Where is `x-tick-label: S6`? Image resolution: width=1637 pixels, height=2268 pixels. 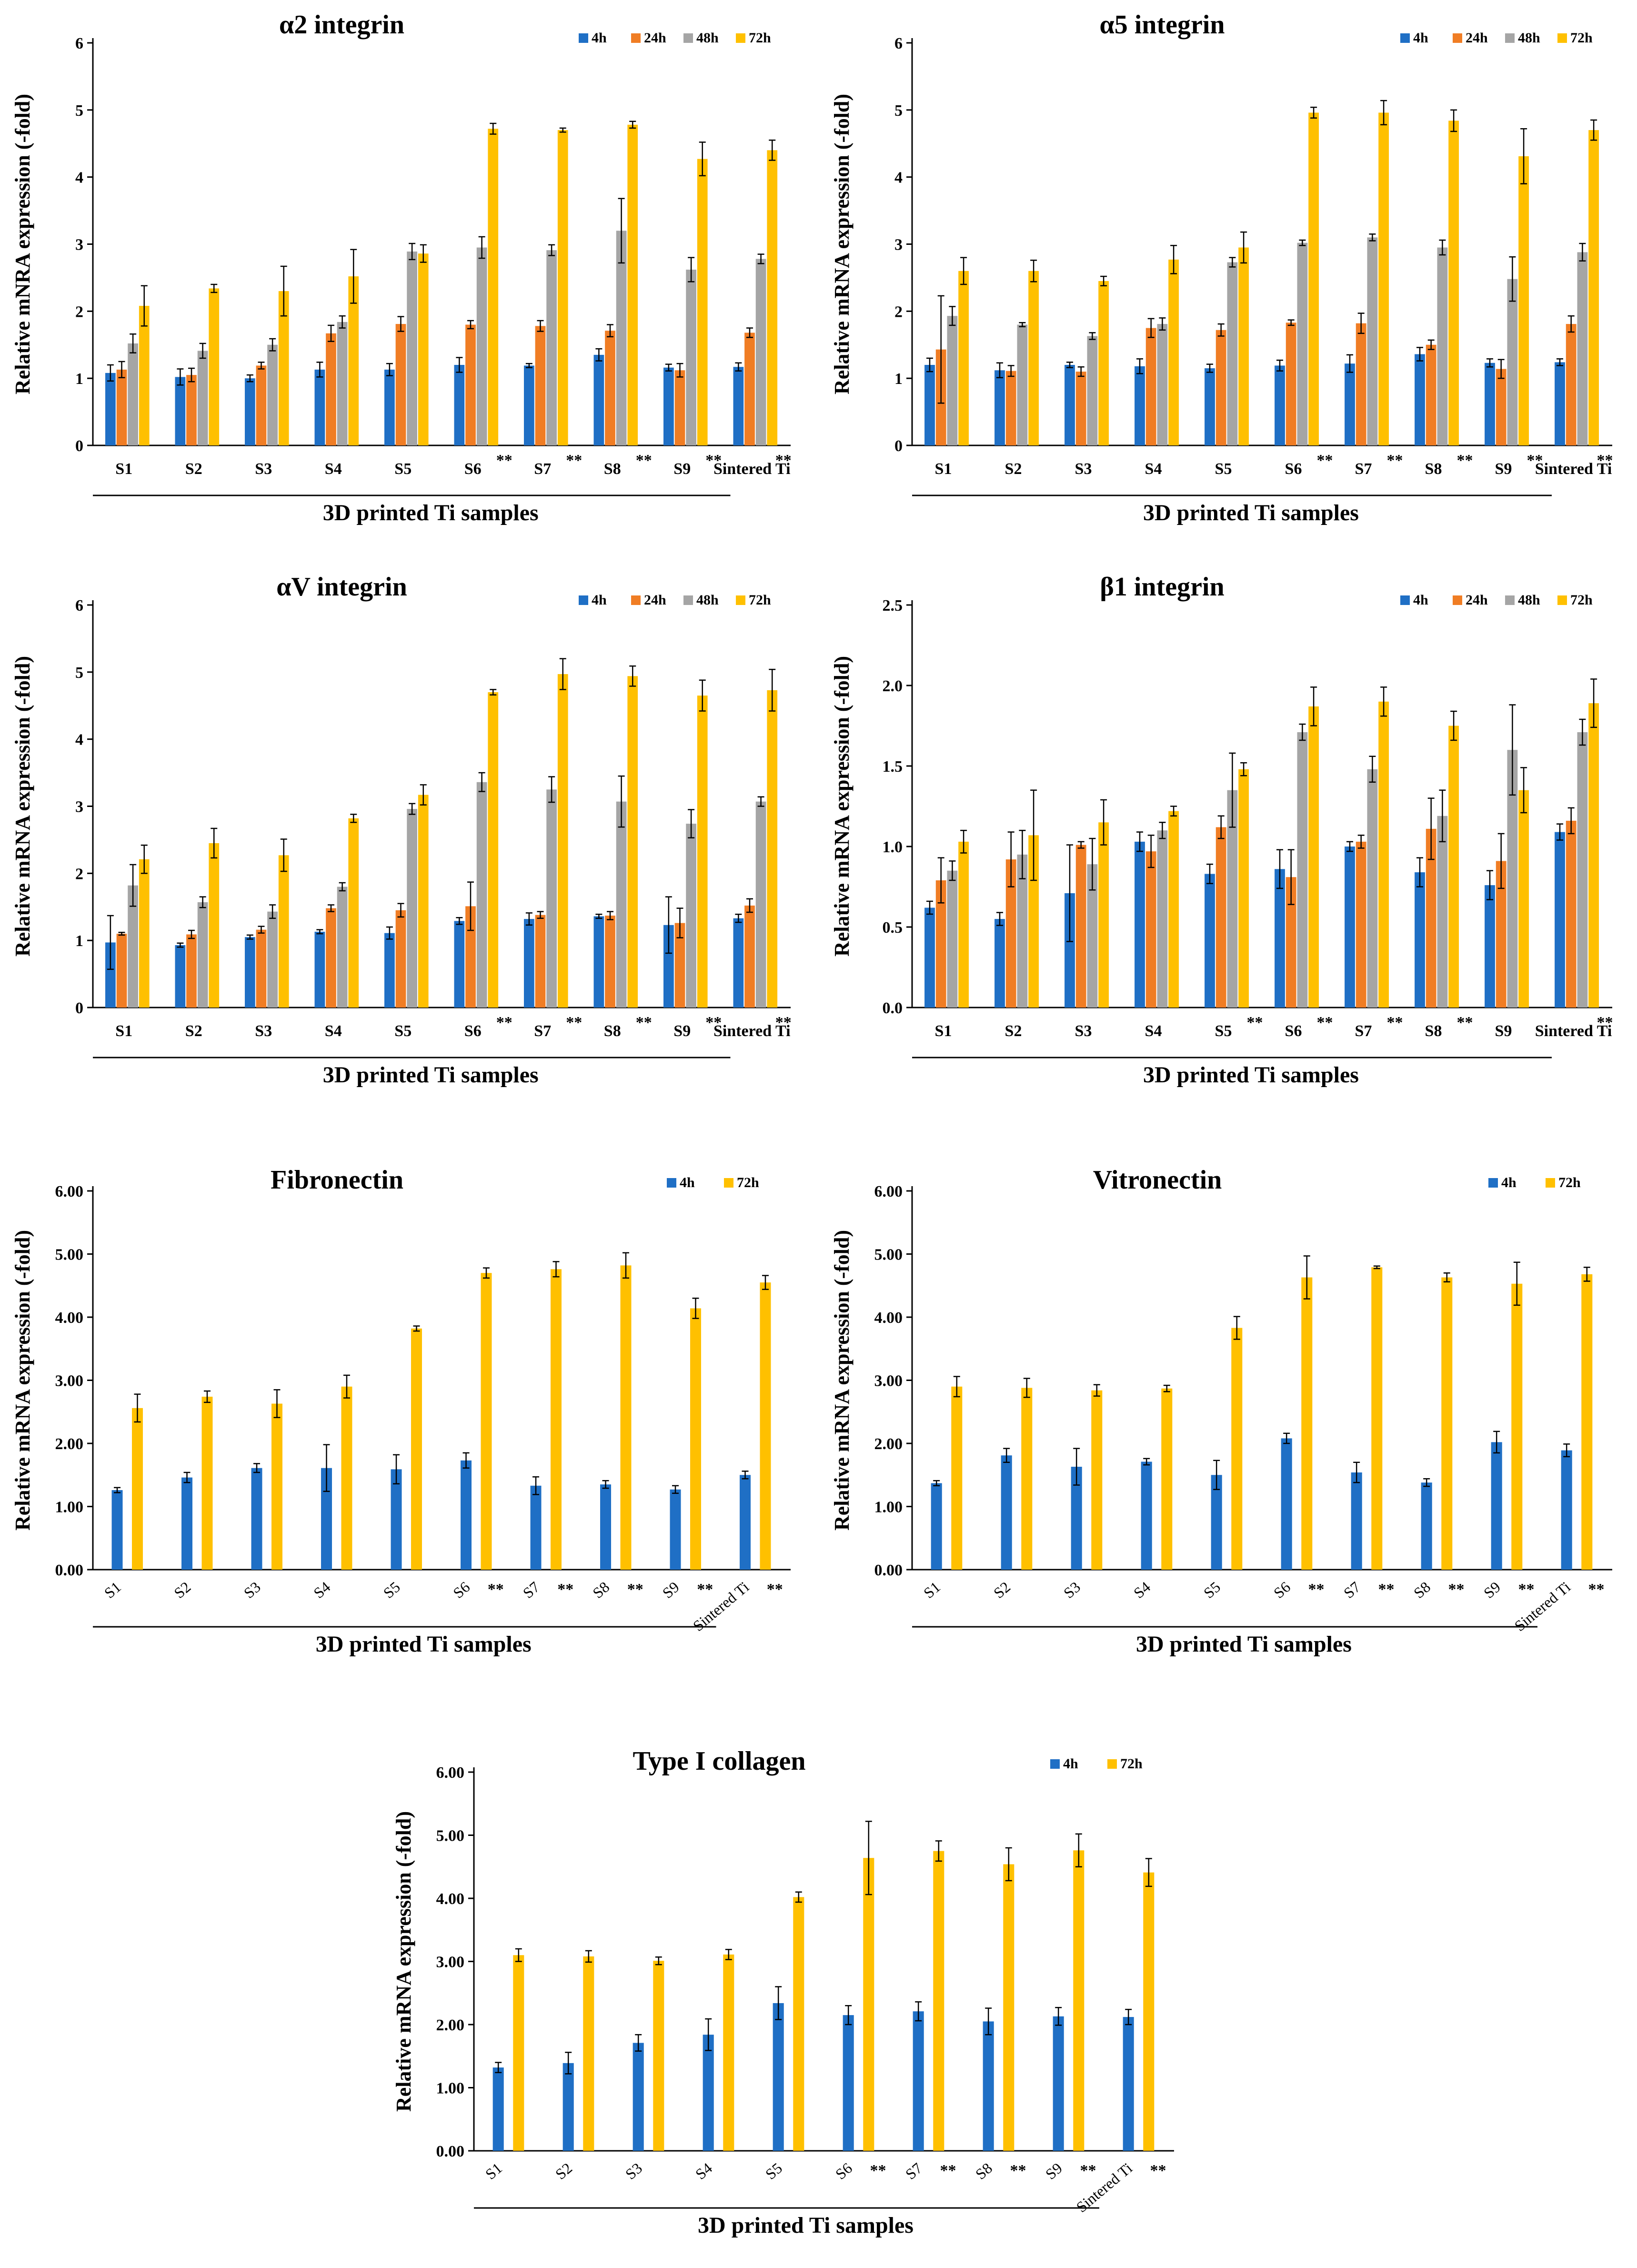 x-tick-label: S6 is located at coordinates (1293, 469).